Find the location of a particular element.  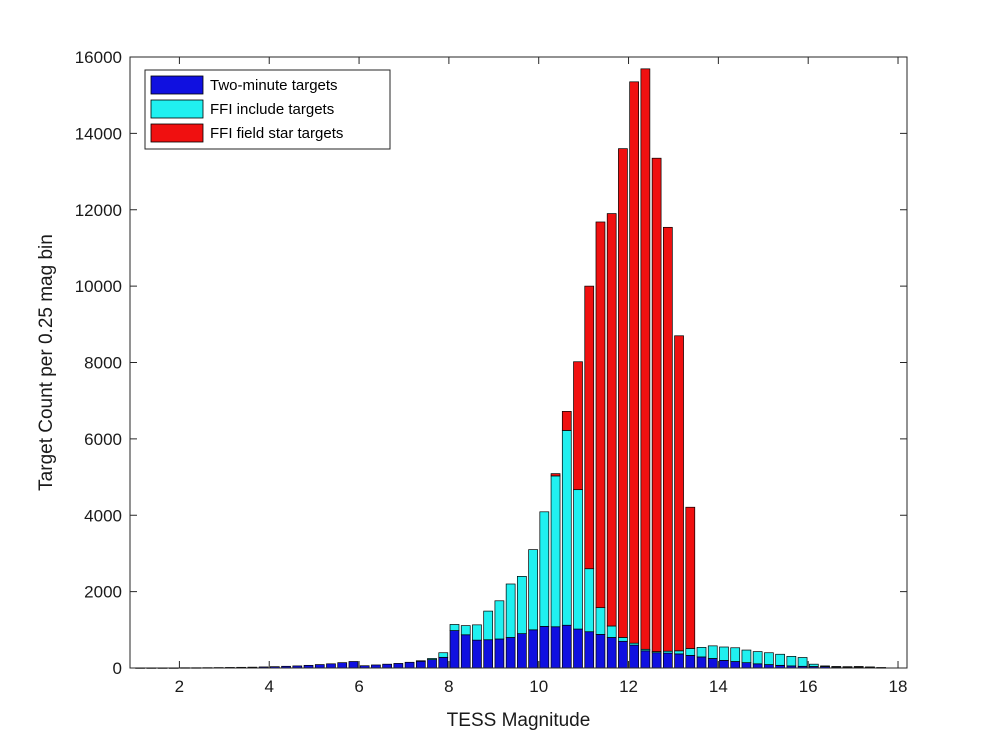

y-axis-label: Target Count per 0.25 mag bin is located at coordinates (46, 362).